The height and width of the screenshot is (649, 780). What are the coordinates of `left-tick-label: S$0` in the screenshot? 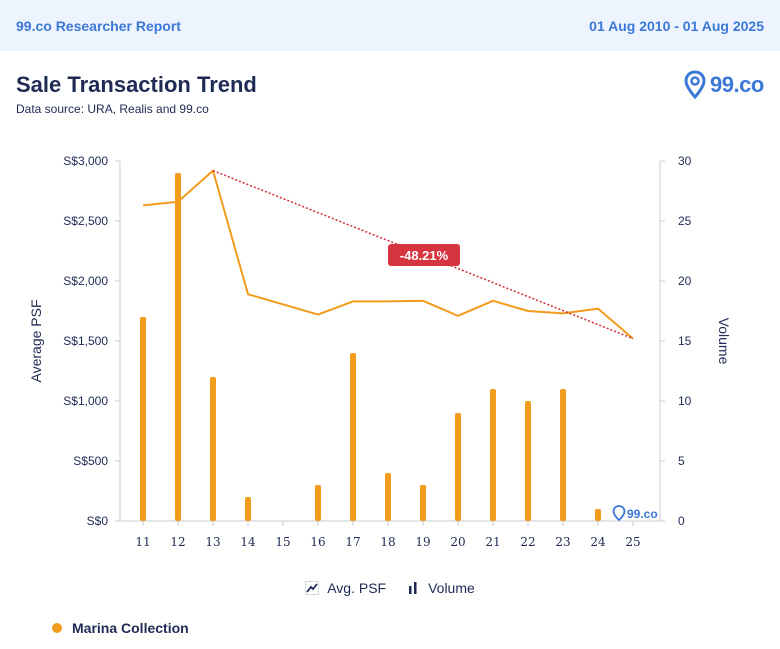 It's located at (98, 521).